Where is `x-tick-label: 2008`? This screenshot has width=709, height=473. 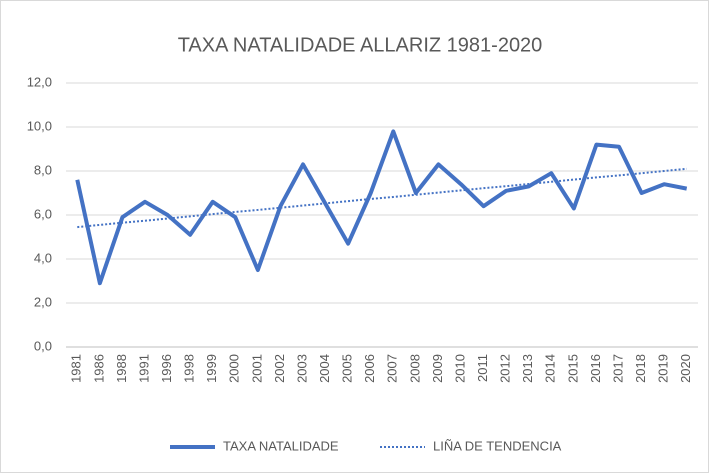
x-tick-label: 2008 is located at coordinates (414, 368).